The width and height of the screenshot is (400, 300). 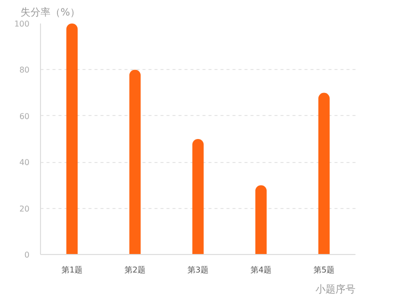 What do you see at coordinates (24, 209) in the screenshot?
I see `y-tick-label: 20` at bounding box center [24, 209].